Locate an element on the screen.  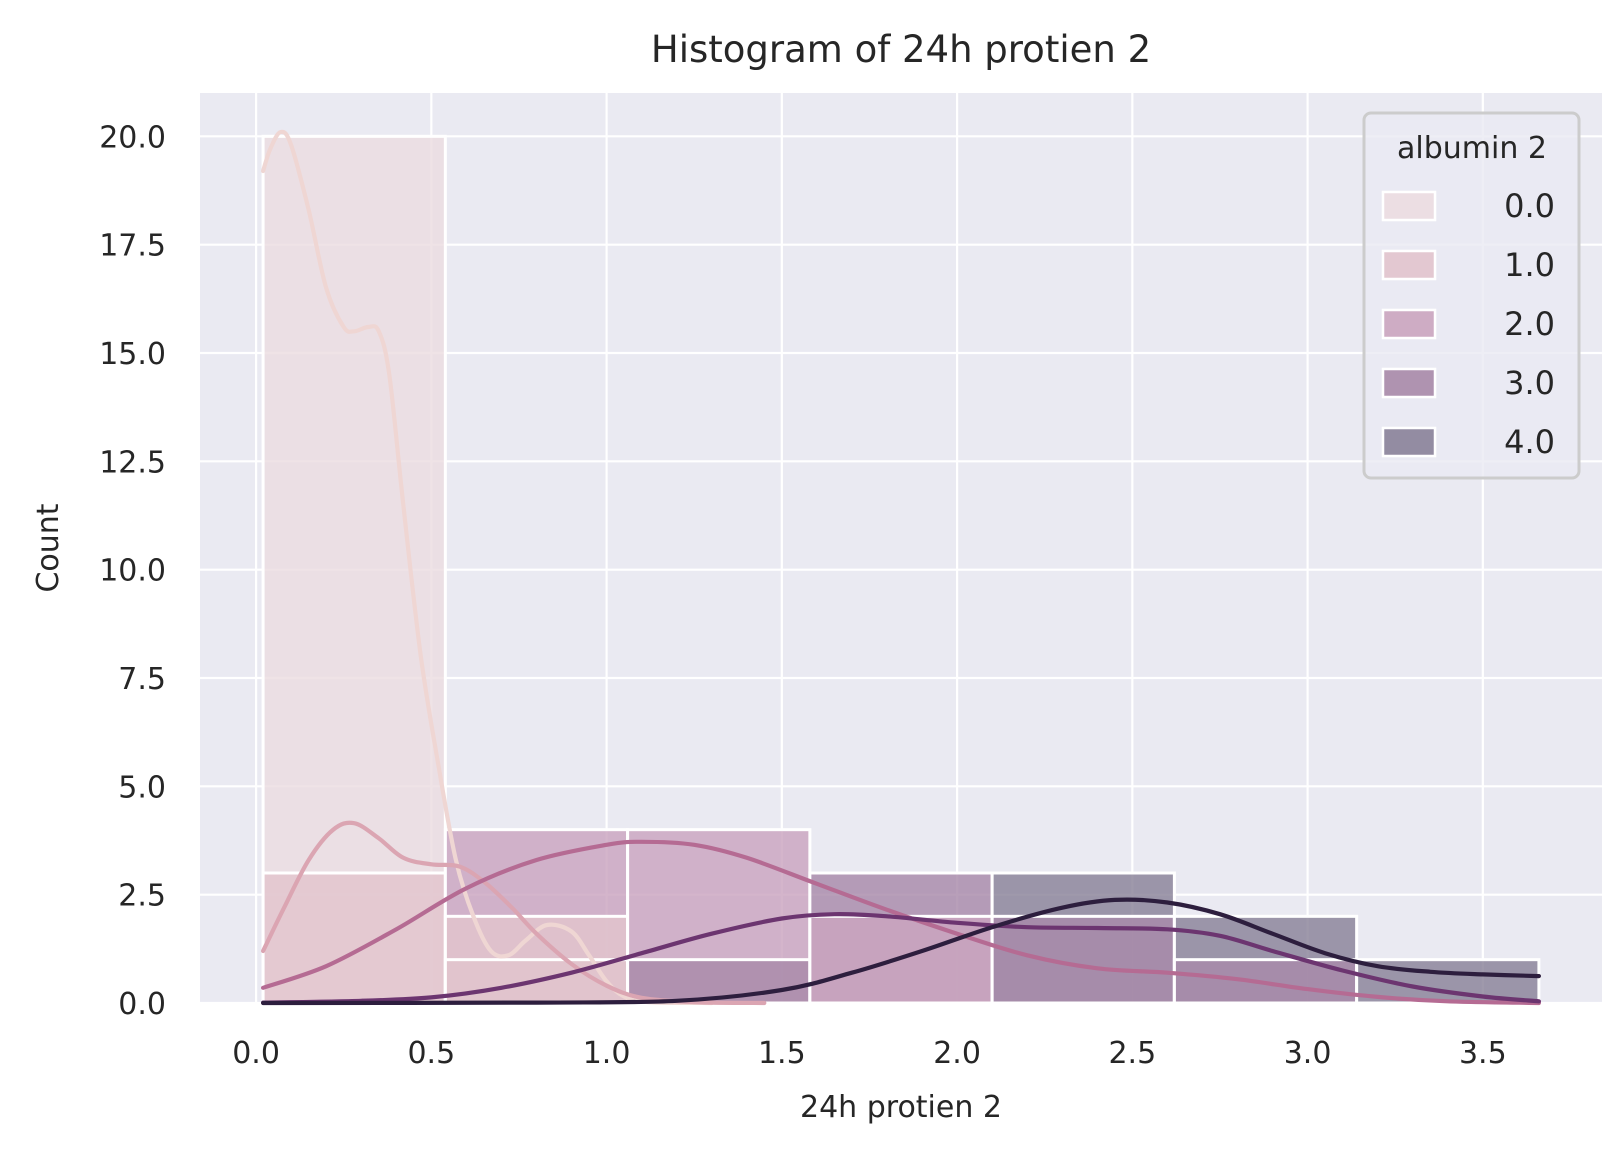
legend-items: 0.0 1.0 2.0 3.0 4.0 is located at coordinates (1468, 324).